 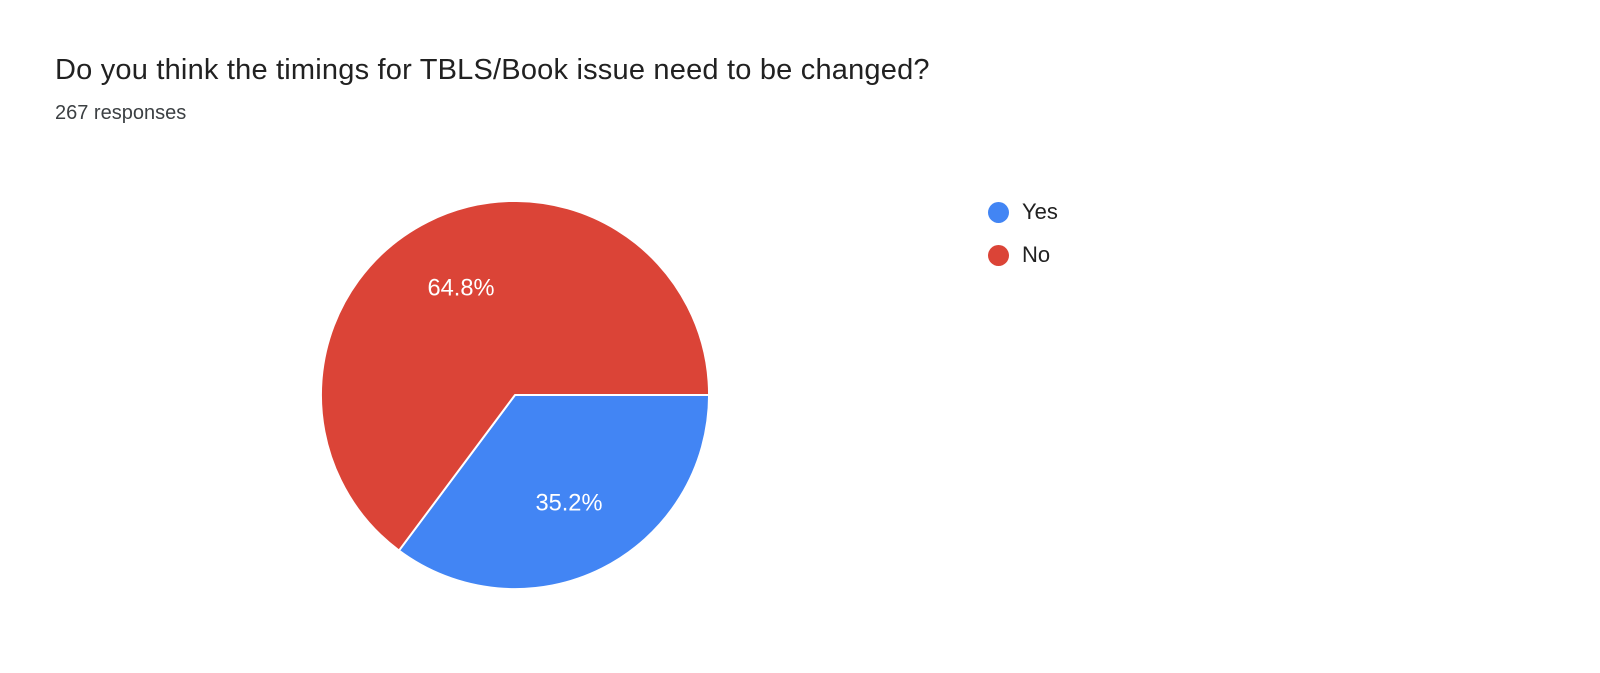 I want to click on legend-item-no: No, so click(x=1023, y=255).